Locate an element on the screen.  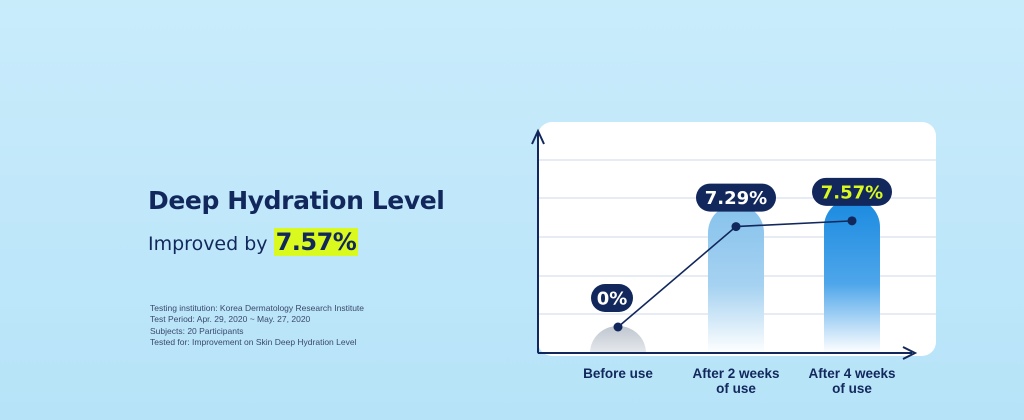
y-axis-arrowhead is located at coordinates (538, 136).